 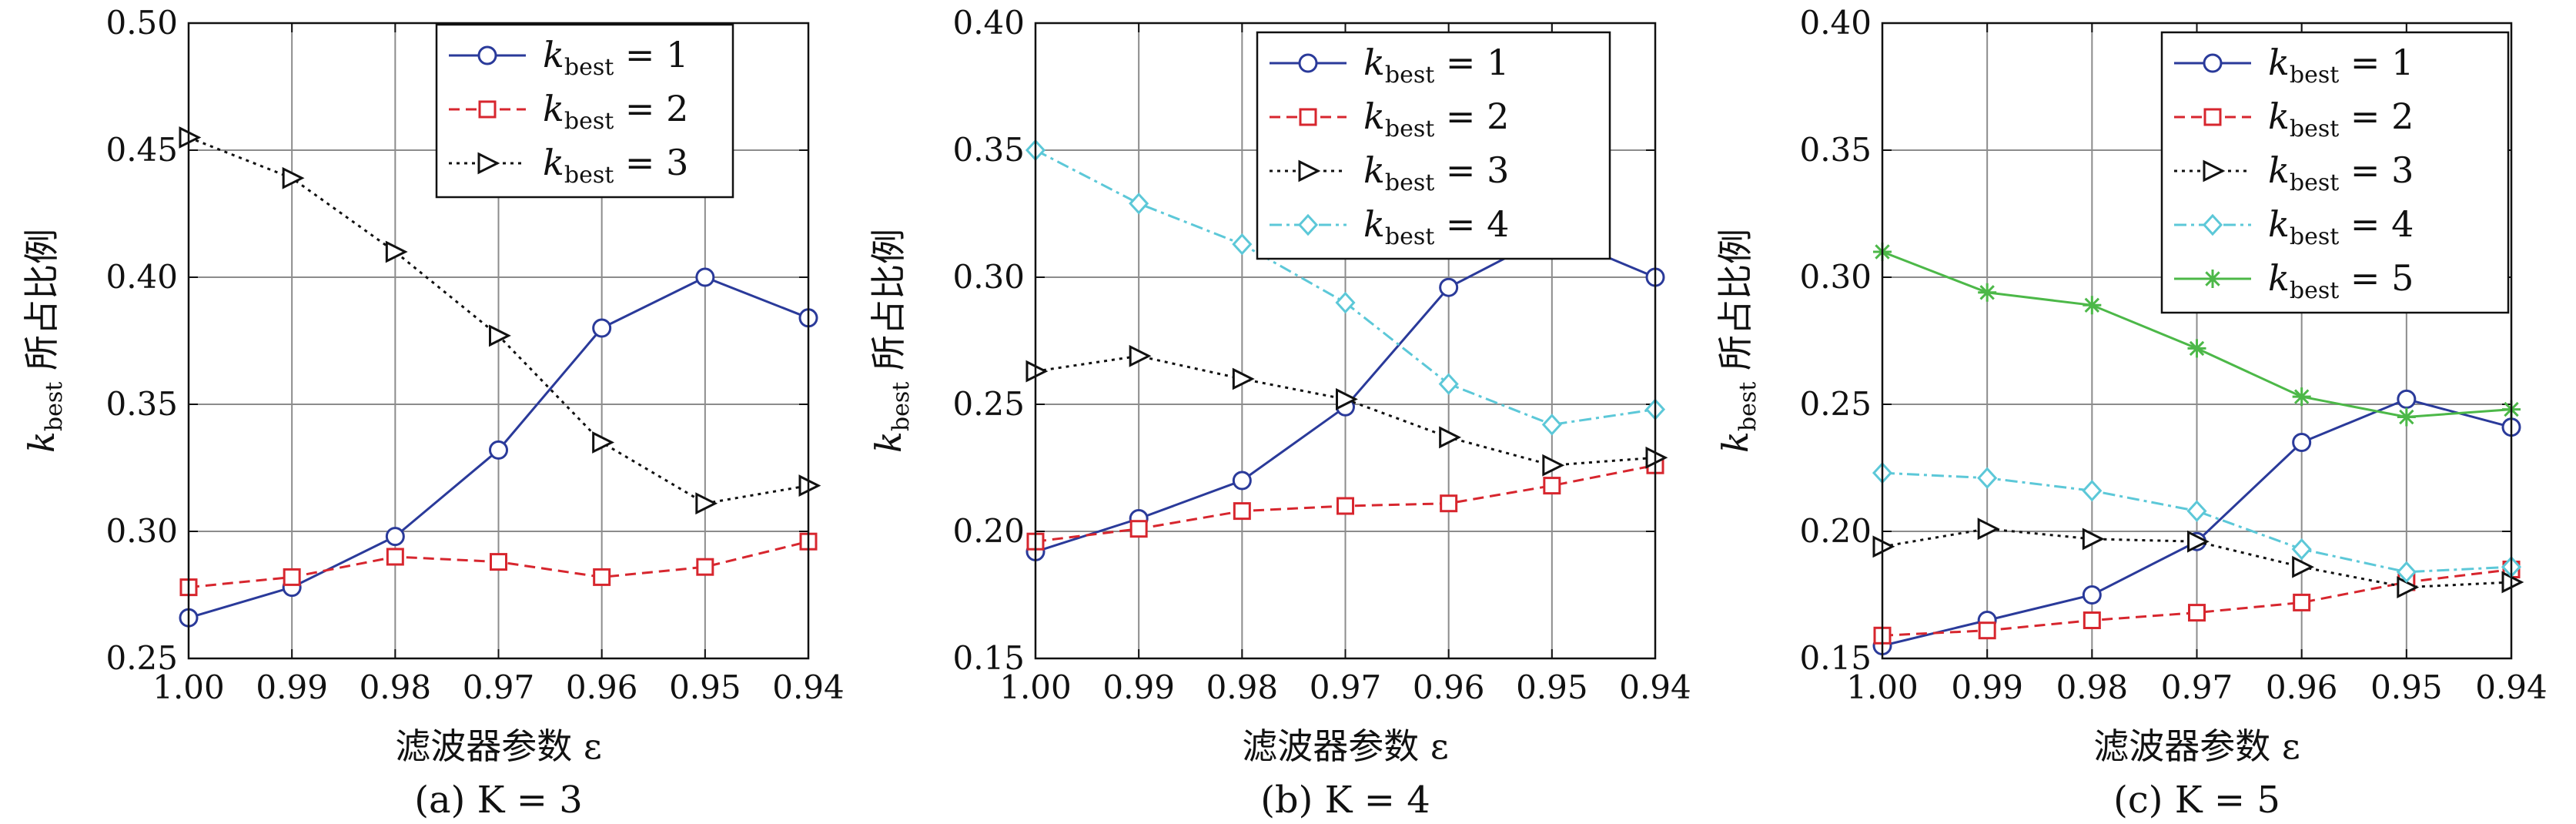 I want to click on legend-label-2-rest: = 2, so click(x=2376, y=116).